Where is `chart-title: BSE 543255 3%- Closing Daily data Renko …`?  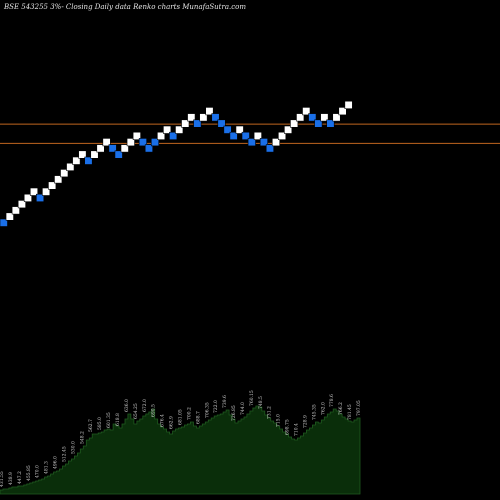 chart-title: BSE 543255 3%- Closing Daily data Renko … is located at coordinates (125, 7).